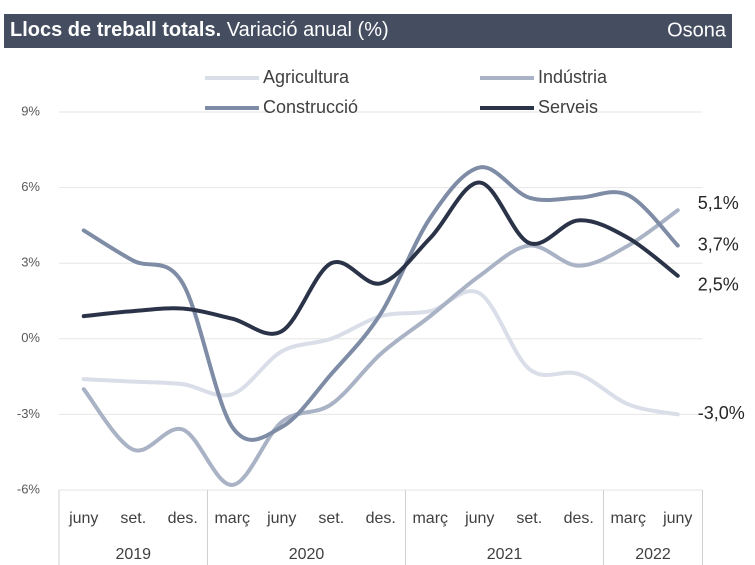 This screenshot has width=755, height=565. Describe the element at coordinates (29, 488) in the screenshot. I see `y-tick-label: -6%` at that location.